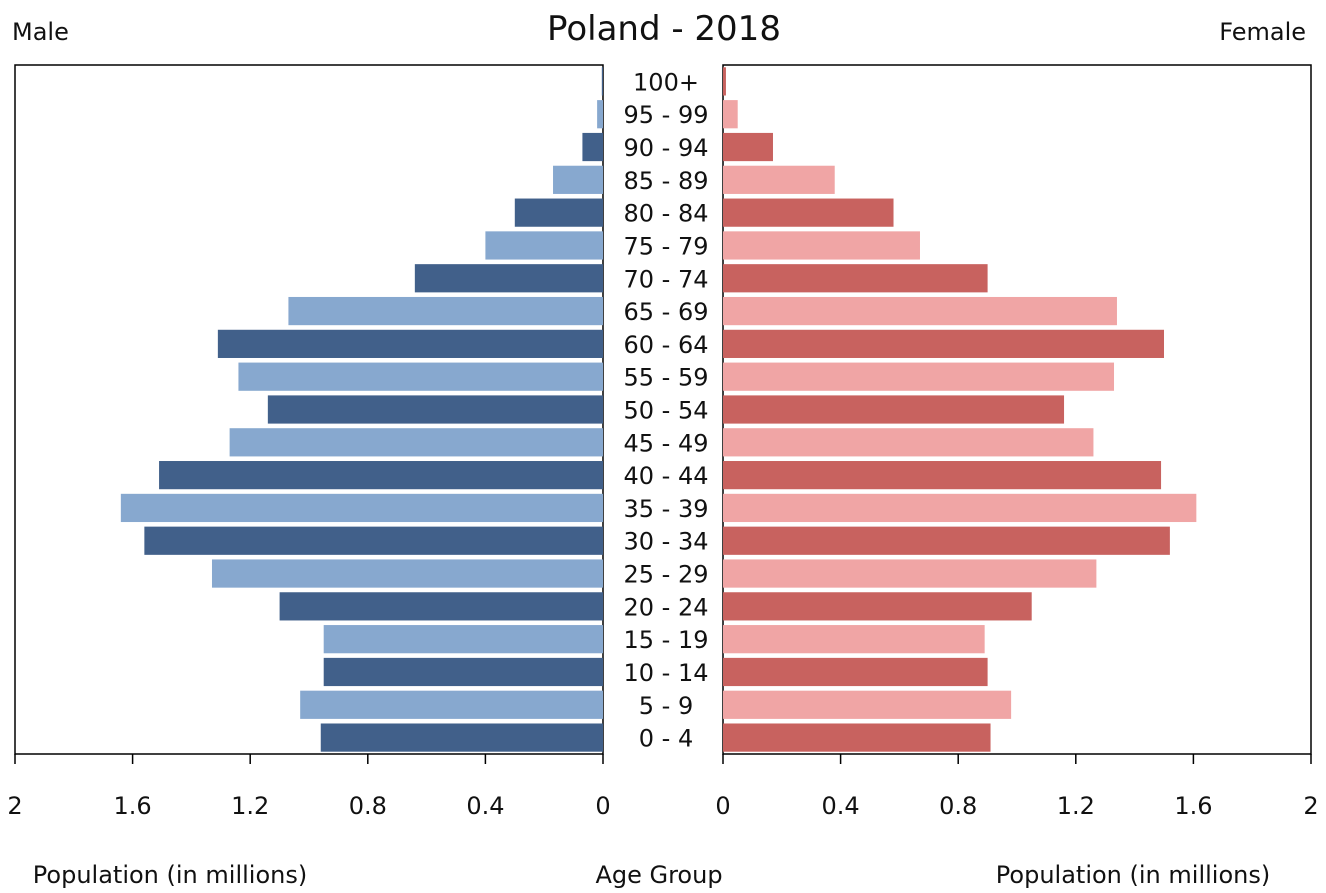  What do you see at coordinates (666, 673) in the screenshot?
I see `age-label-10-14: 10 - 14` at bounding box center [666, 673].